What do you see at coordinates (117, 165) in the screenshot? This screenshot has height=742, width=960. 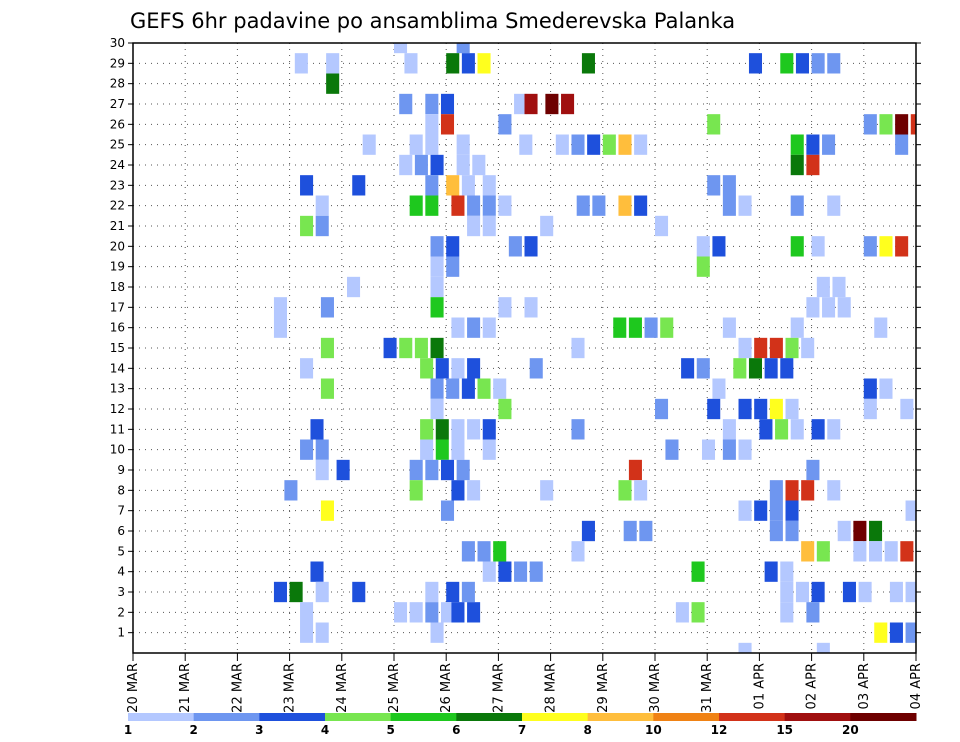 I see `y-tick-label: 24` at bounding box center [117, 165].